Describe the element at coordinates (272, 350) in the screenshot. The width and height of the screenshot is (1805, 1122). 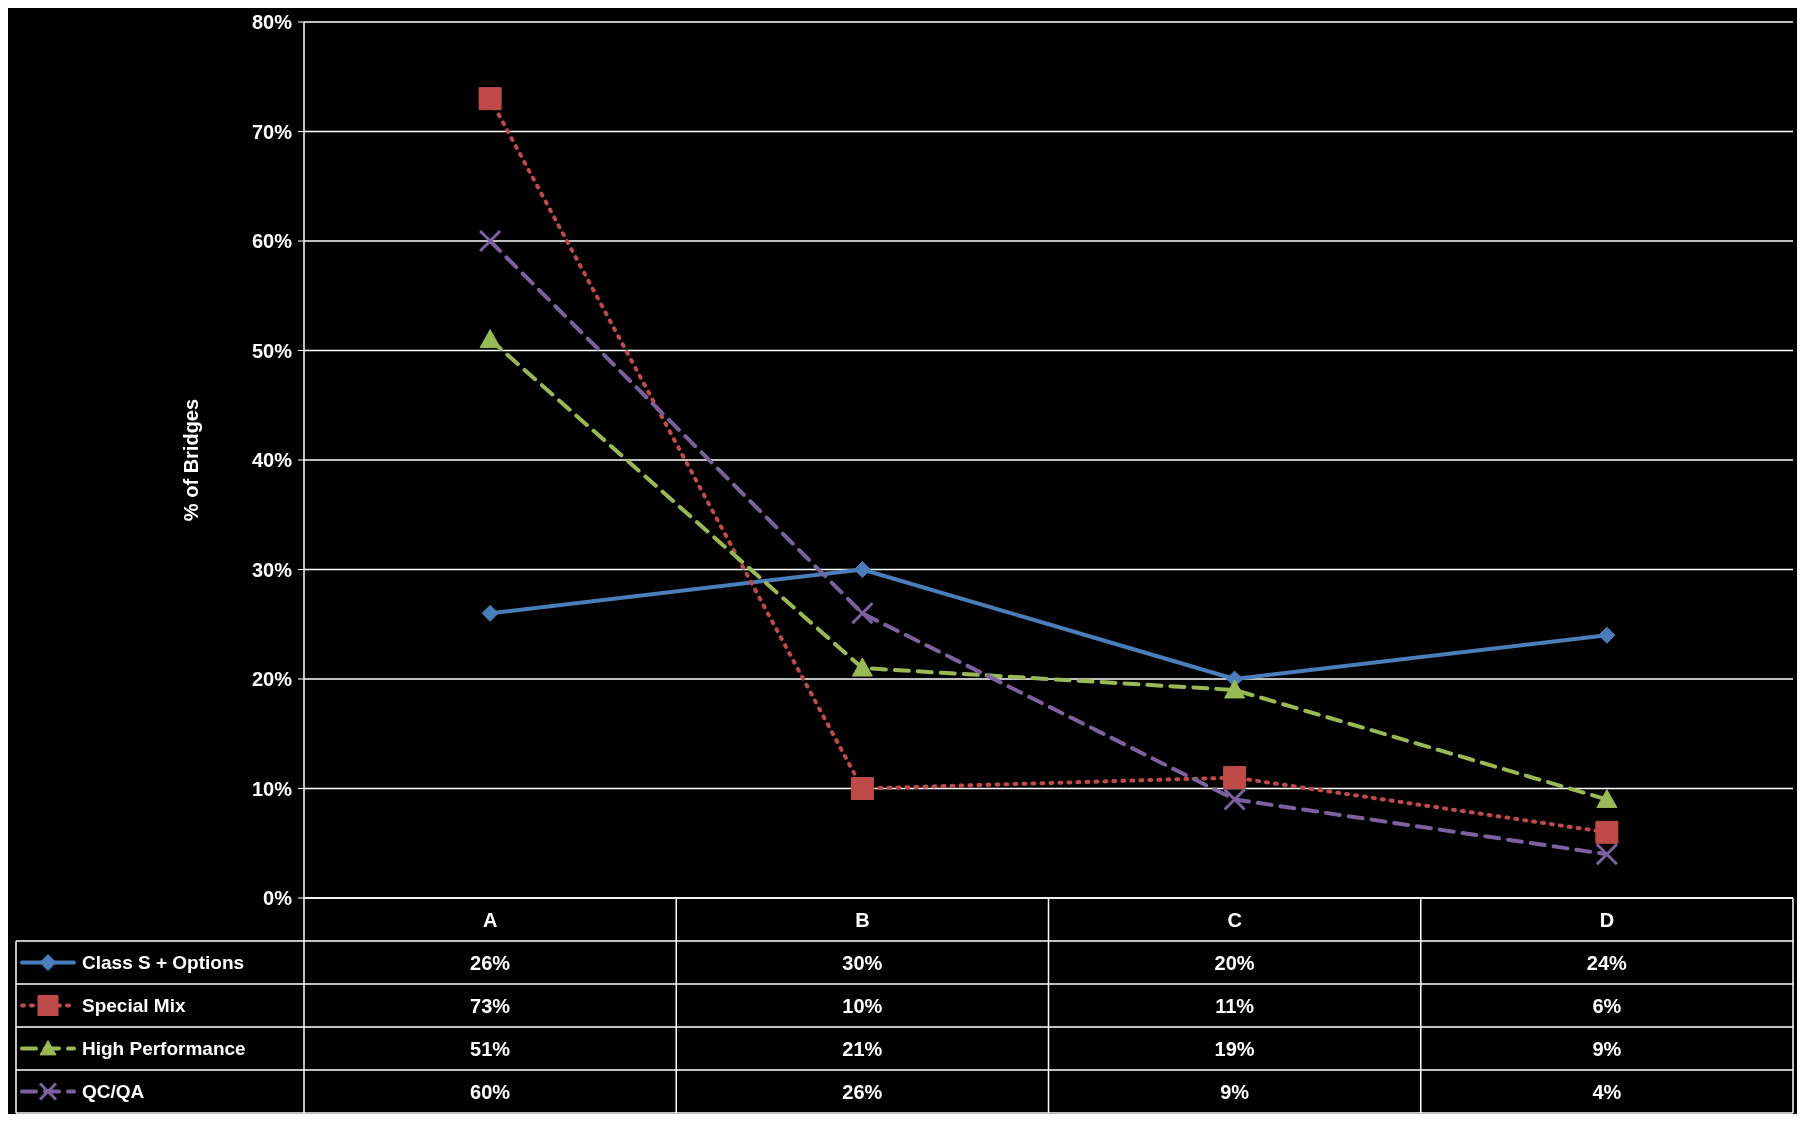
I see `y-tick-label: 50%` at that location.